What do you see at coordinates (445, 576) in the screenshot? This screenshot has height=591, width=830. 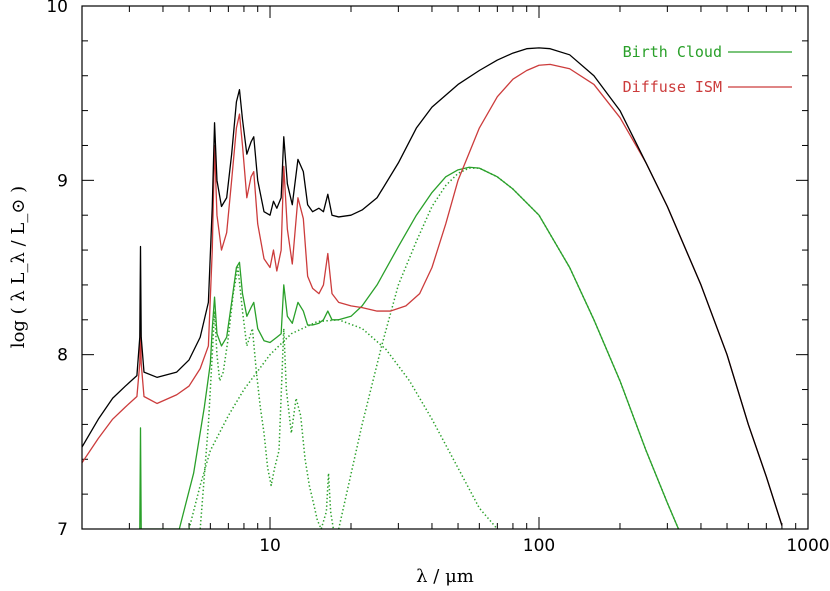 I see `x-axis-label: λ / μm` at bounding box center [445, 576].